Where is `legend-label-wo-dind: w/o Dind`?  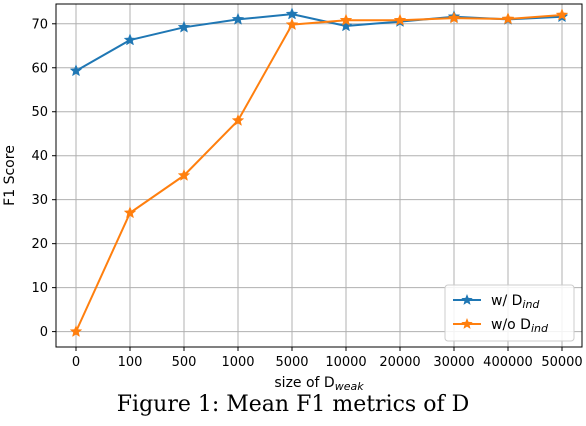
legend-label-wo-dind: w/o Dind is located at coordinates (520, 326).